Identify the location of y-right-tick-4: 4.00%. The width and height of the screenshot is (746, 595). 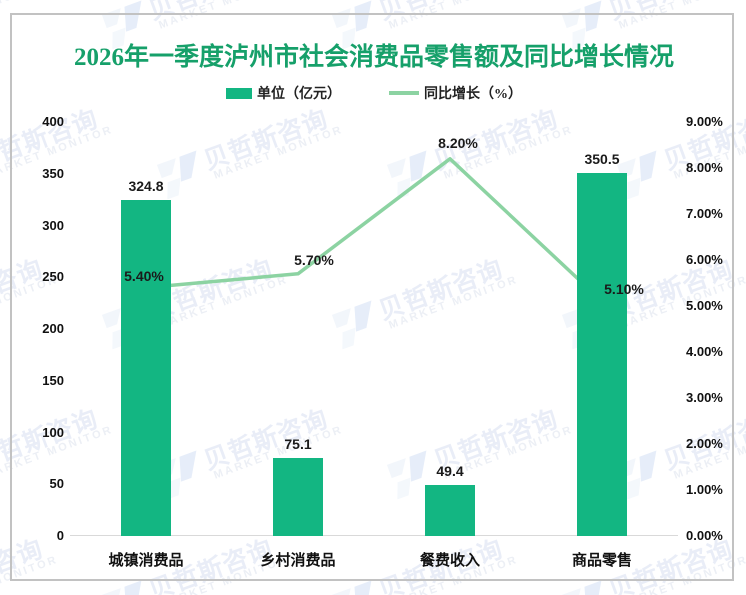
(704, 351).